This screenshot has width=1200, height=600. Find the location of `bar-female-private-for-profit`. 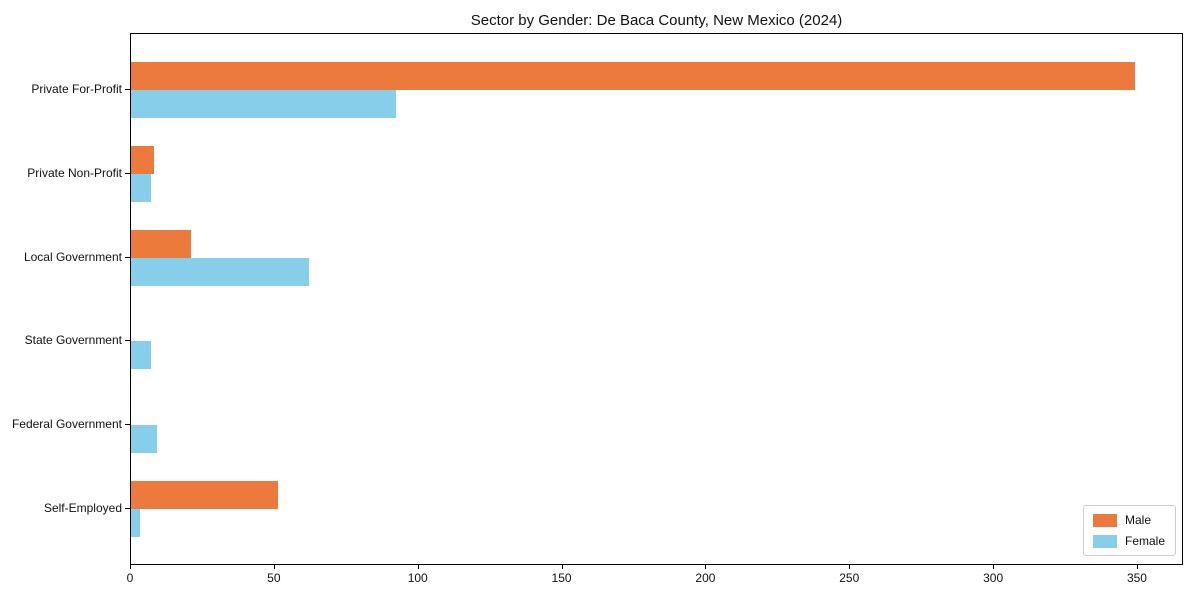

bar-female-private-for-profit is located at coordinates (263, 104).